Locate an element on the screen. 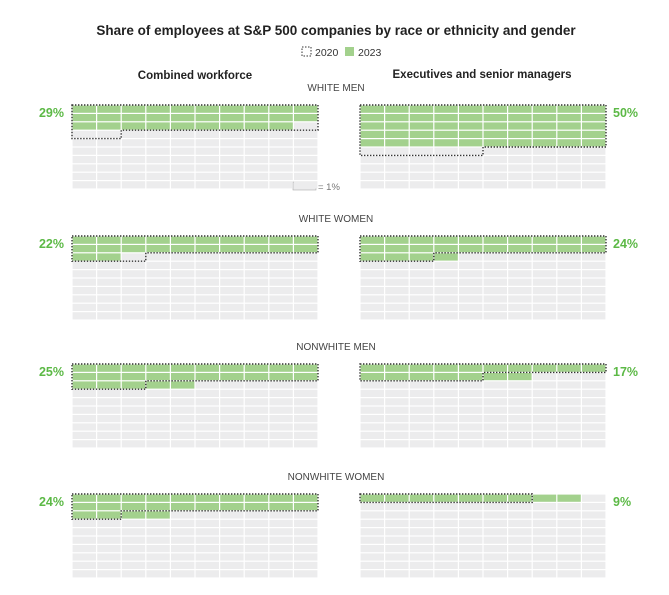 Image resolution: width=669 pixels, height=595 pixels. column-title-combined: Combined workforce is located at coordinates (195, 76).